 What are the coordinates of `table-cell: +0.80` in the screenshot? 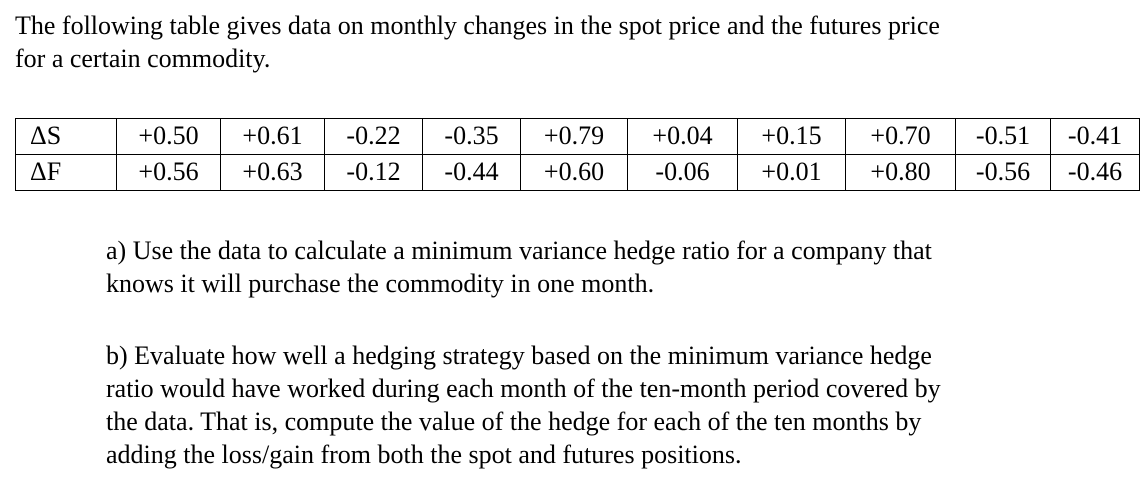 It's located at (900, 172).